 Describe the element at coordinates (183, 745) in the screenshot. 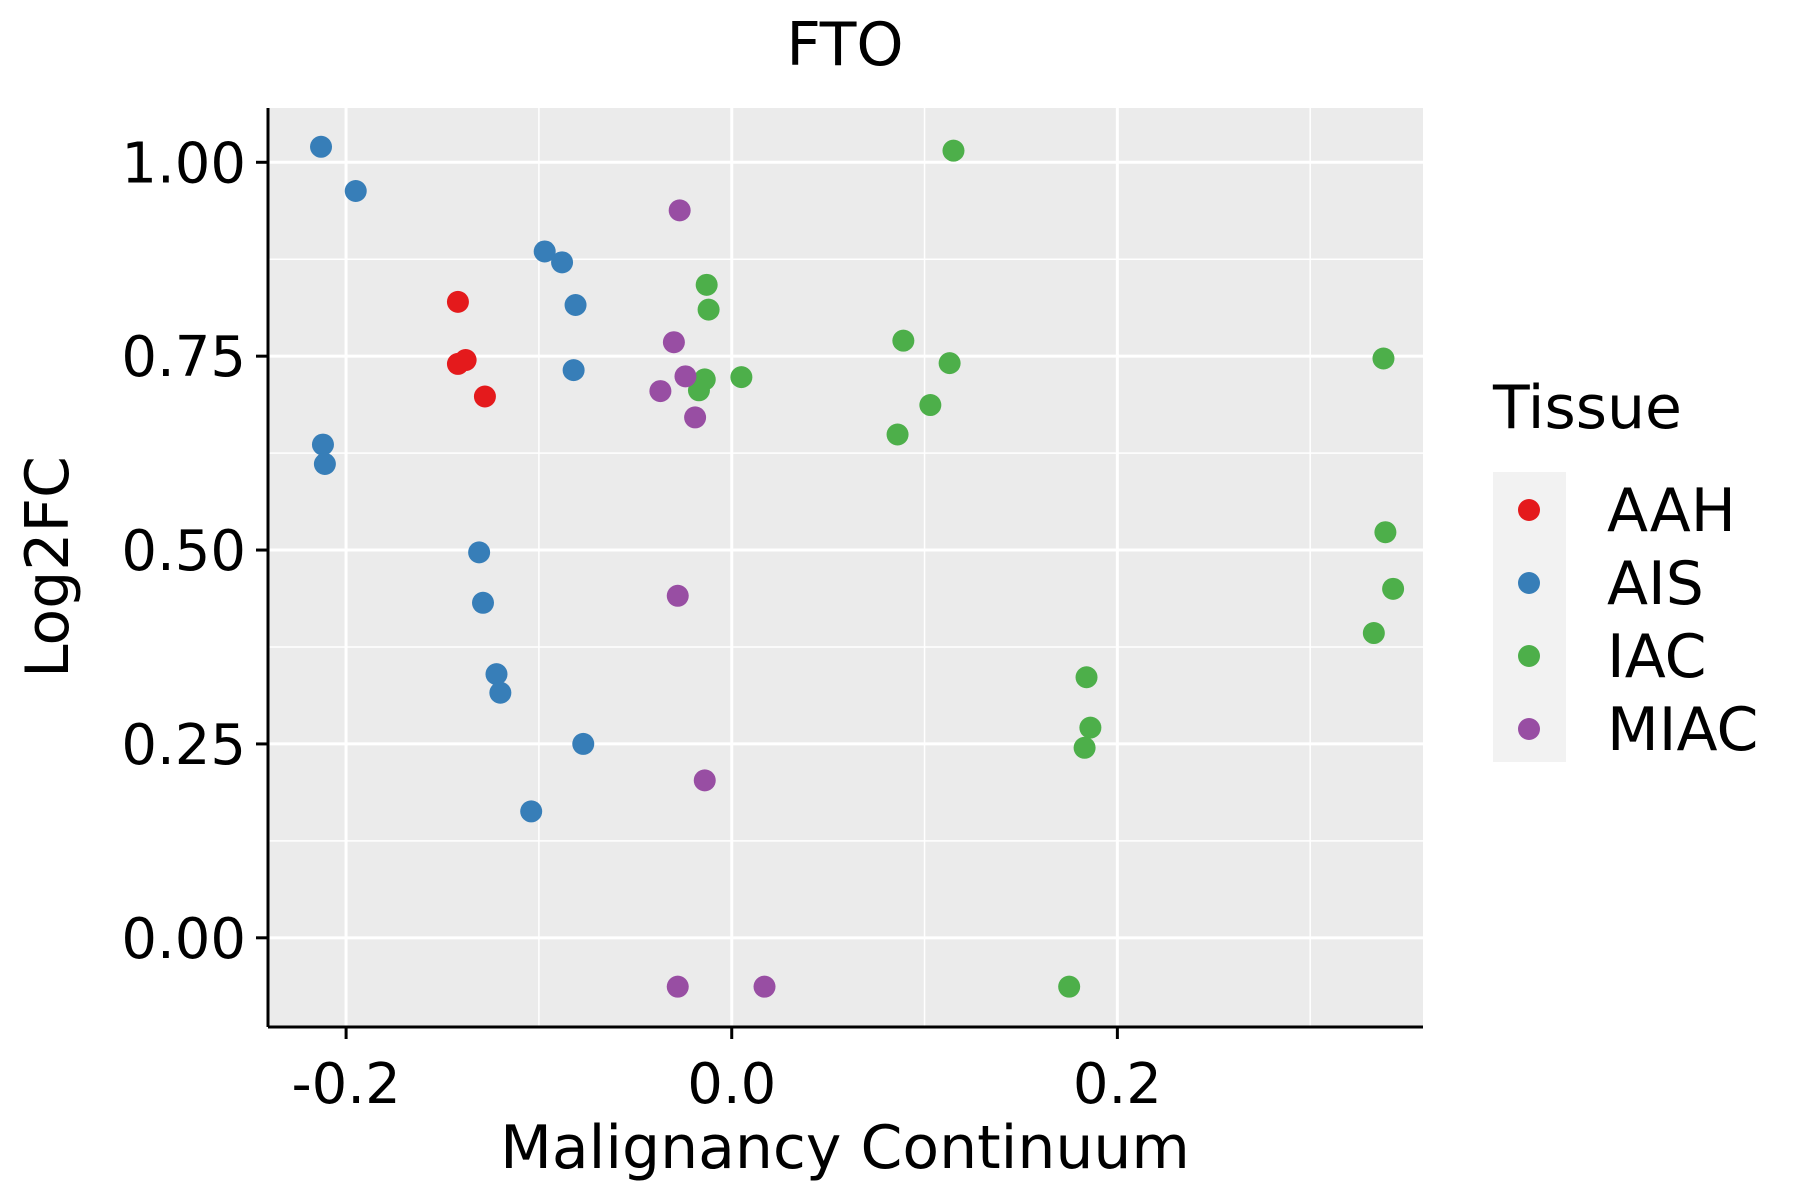

I see `y-tick-label: 0.25` at that location.